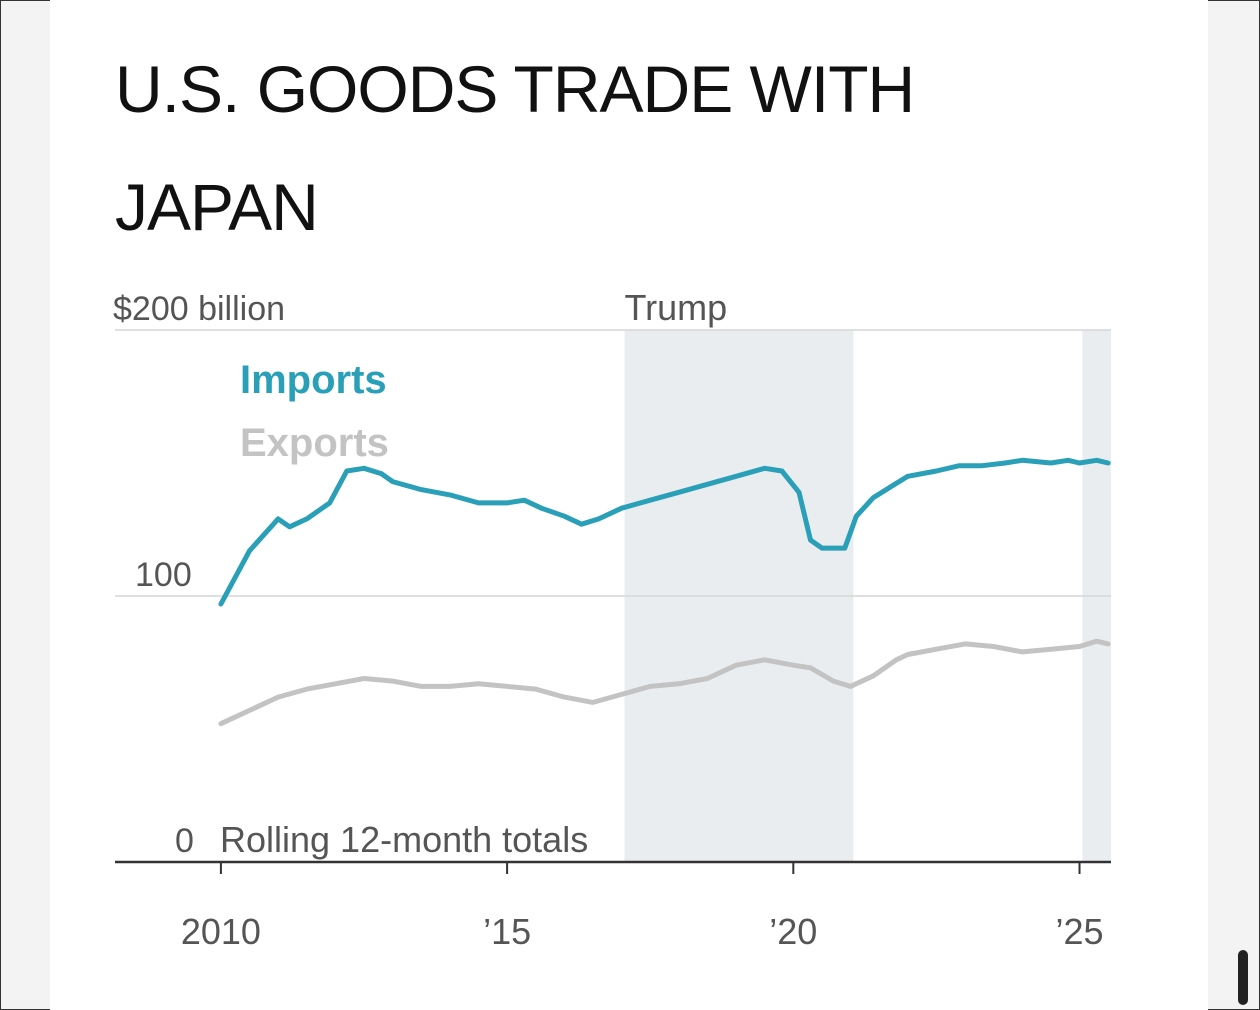  Describe the element at coordinates (1079, 931) in the screenshot. I see `x-tick-label: ’25` at that location.